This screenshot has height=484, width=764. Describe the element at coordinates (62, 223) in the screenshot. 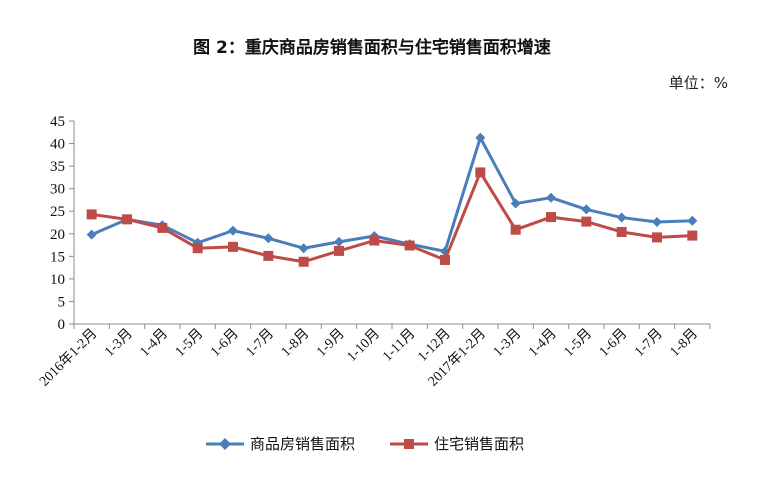

I see `y-axis-ticks: 0 5 10 15 20 25 30 35 40 45` at that location.